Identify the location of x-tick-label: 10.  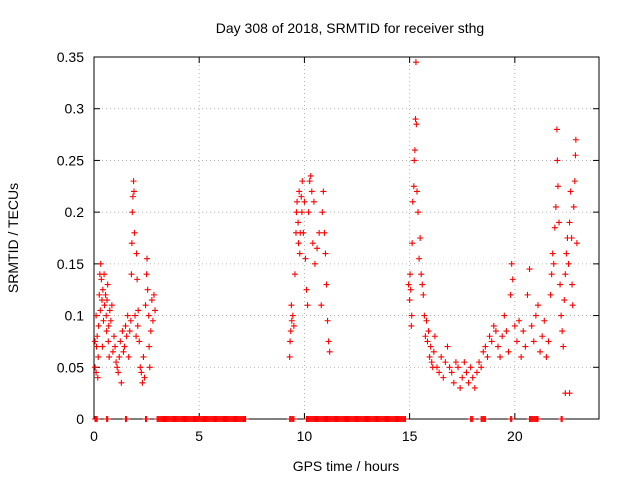
(305, 436).